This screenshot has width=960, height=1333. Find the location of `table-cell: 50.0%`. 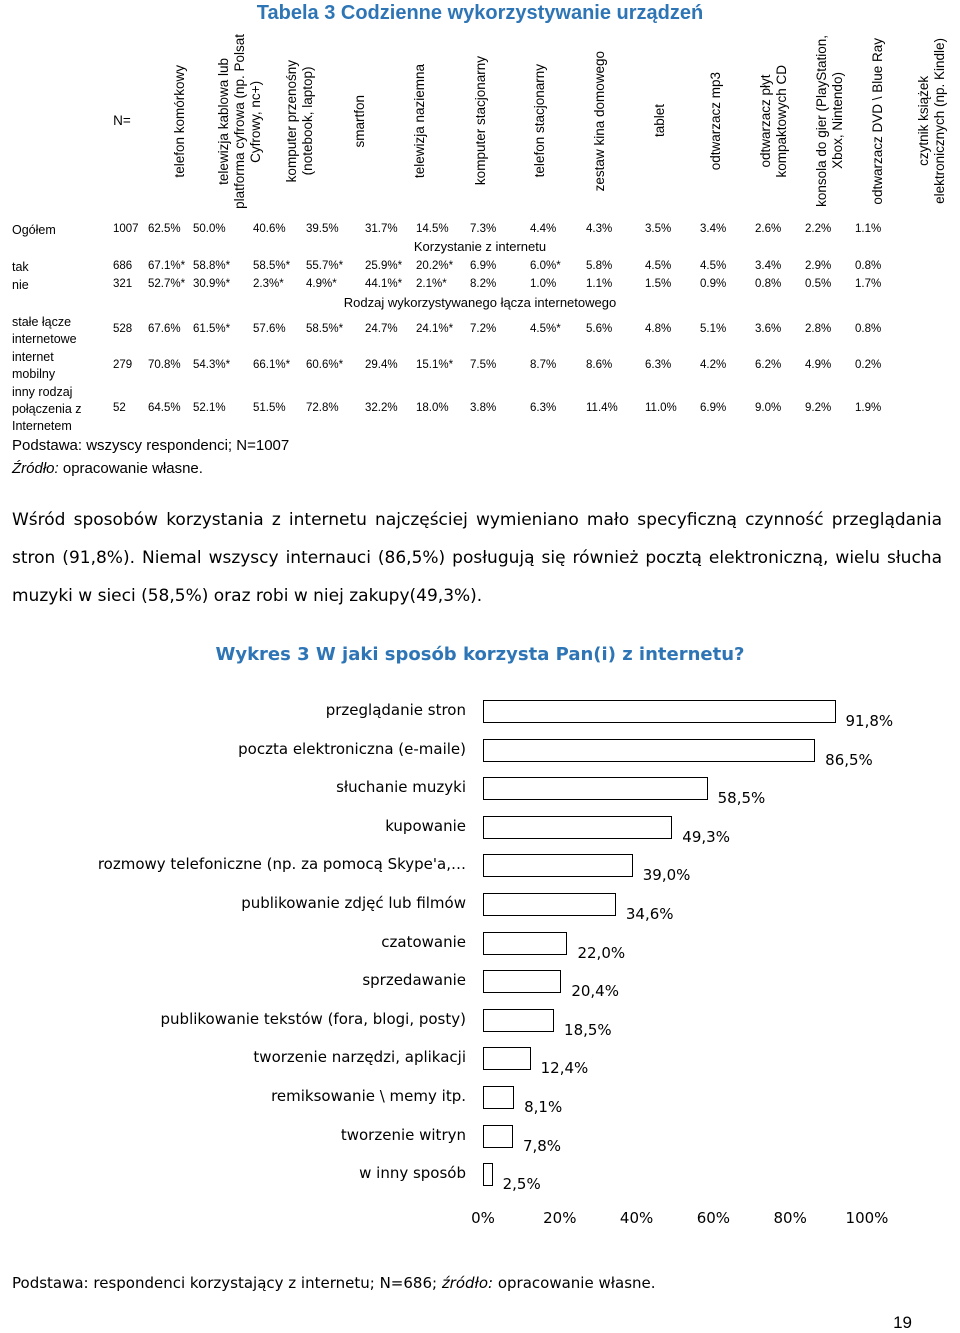

table-cell: 50.0% is located at coordinates (209, 229).